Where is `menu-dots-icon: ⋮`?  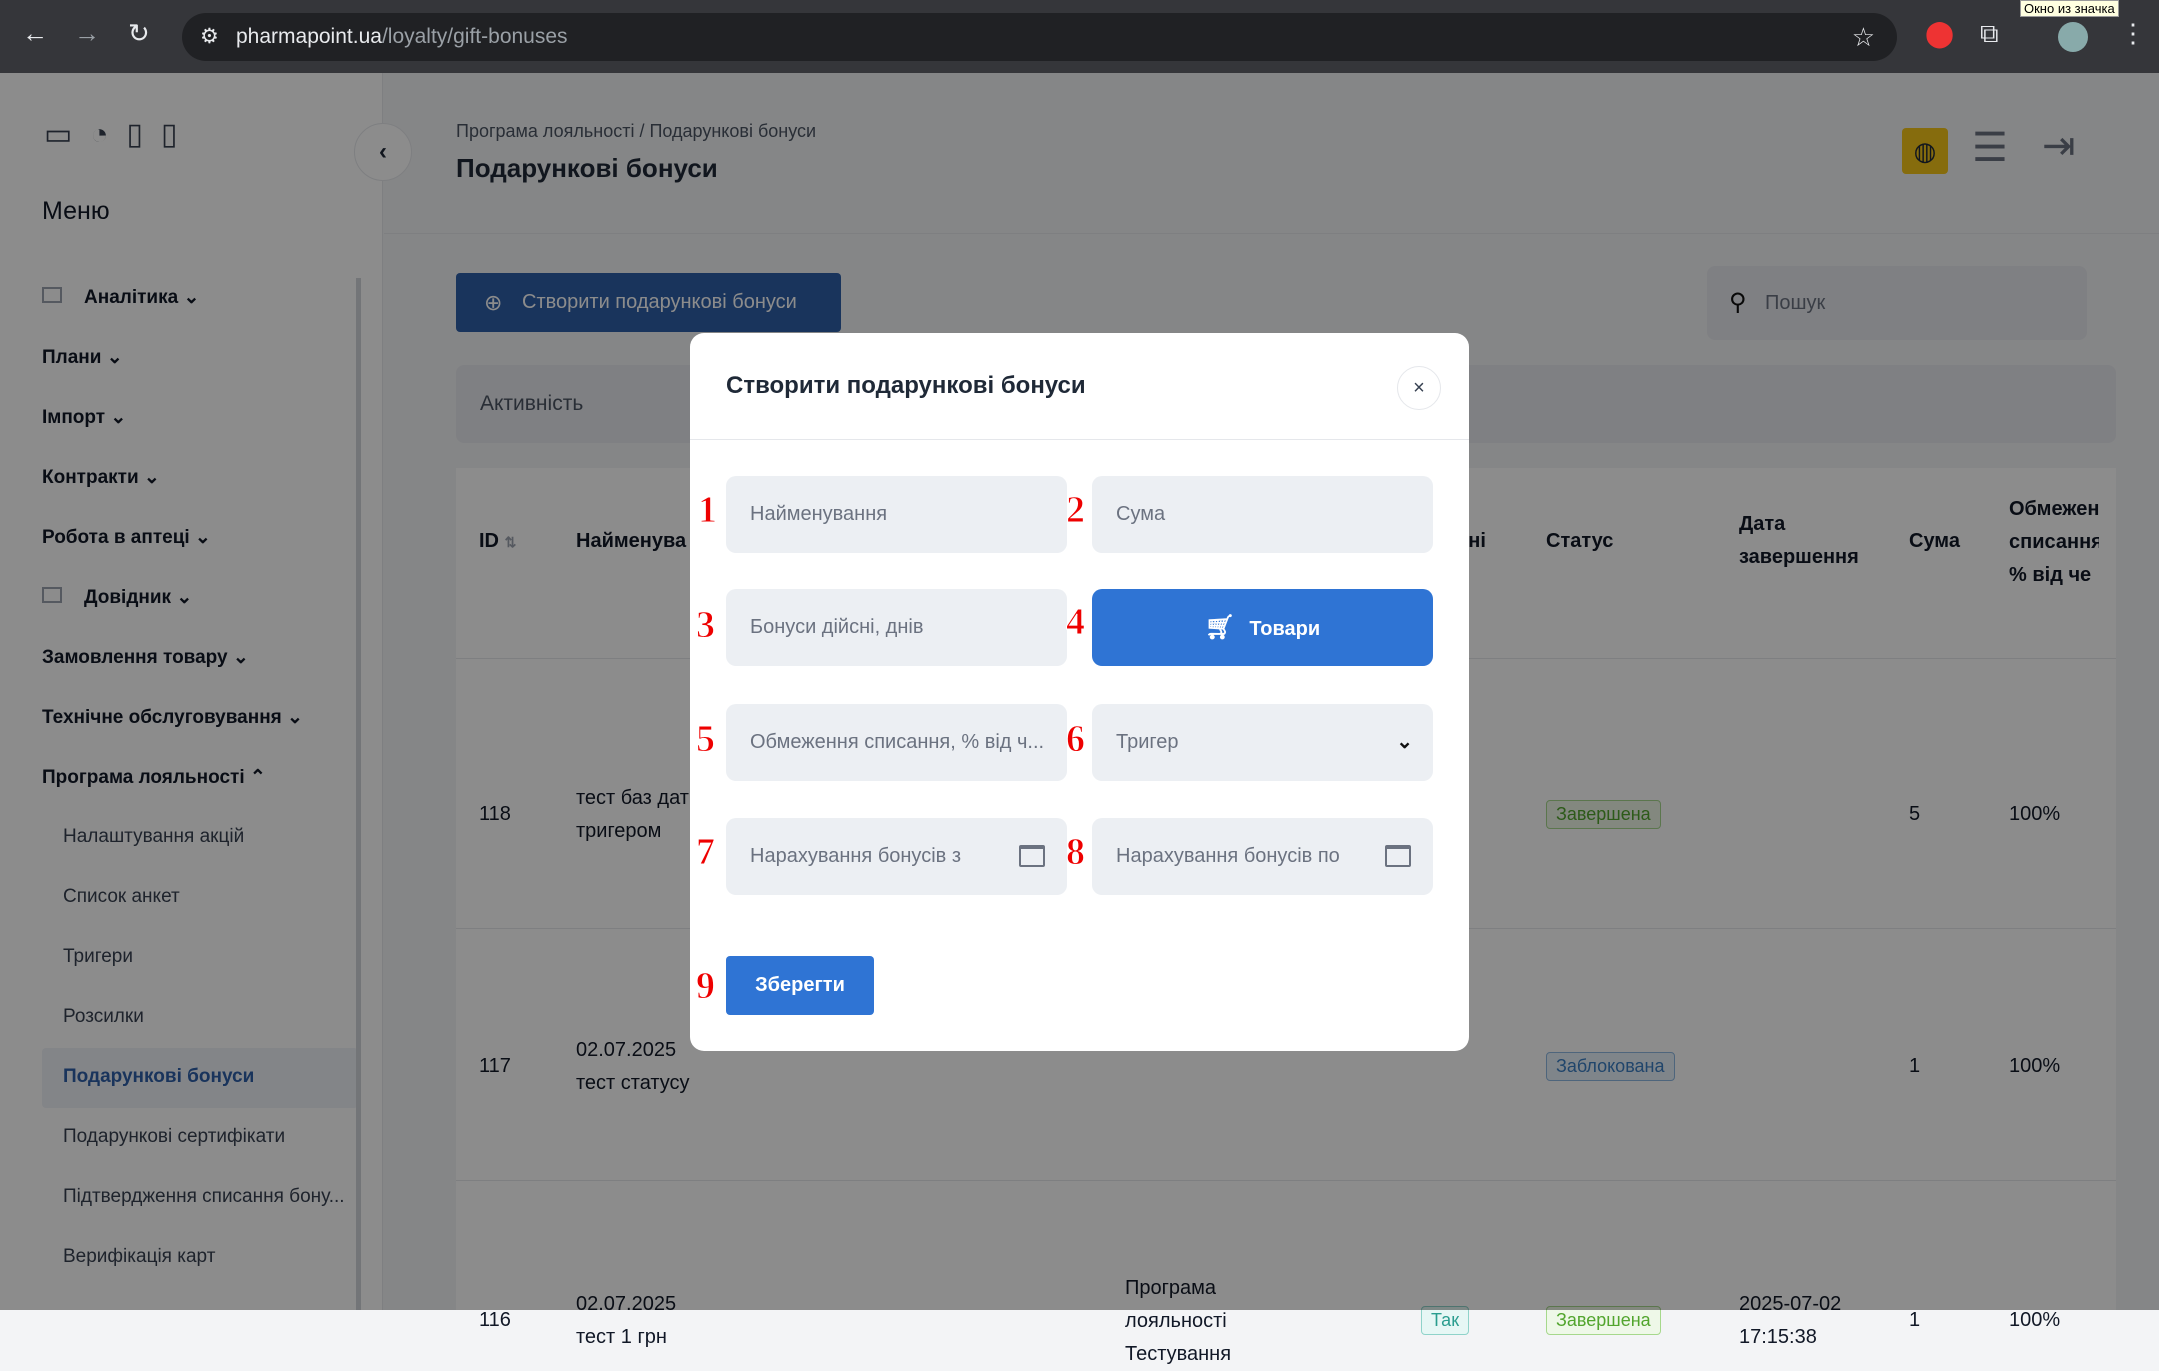 menu-dots-icon: ⋮ is located at coordinates (2133, 33).